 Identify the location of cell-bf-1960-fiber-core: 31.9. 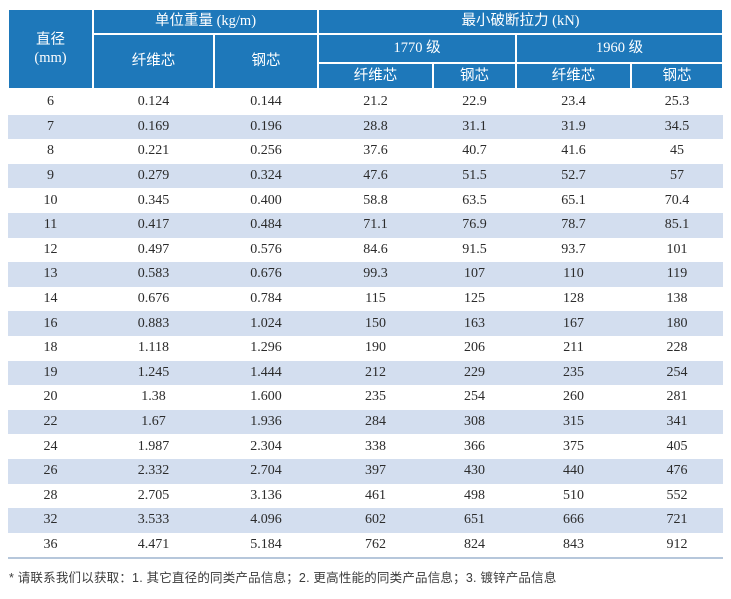
(573, 126).